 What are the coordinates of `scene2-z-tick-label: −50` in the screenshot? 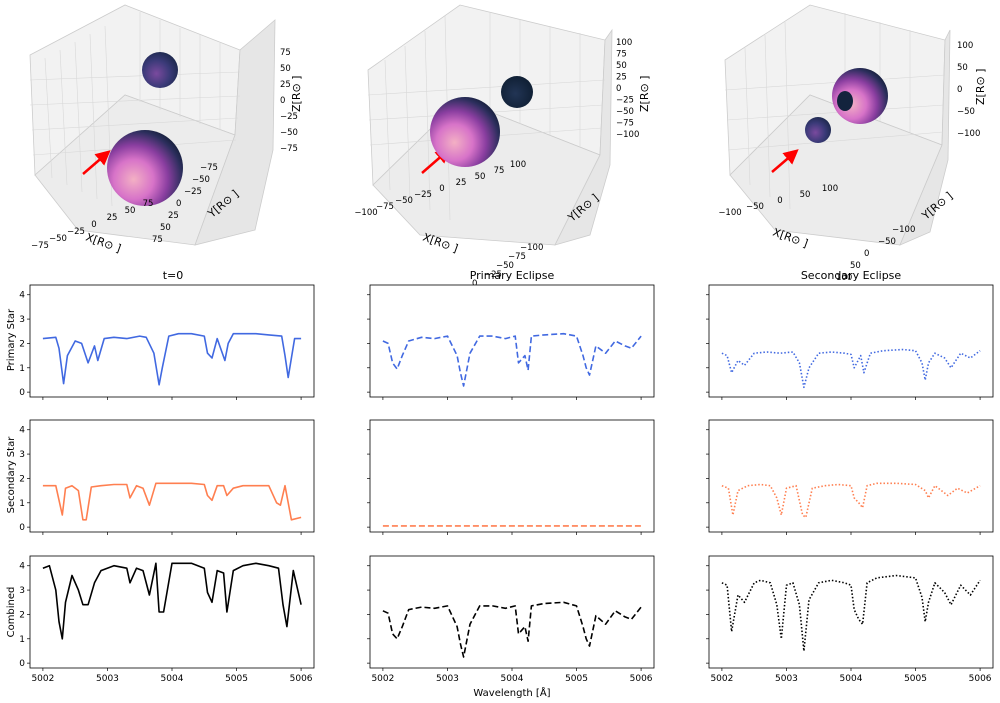 It's located at (625, 112).